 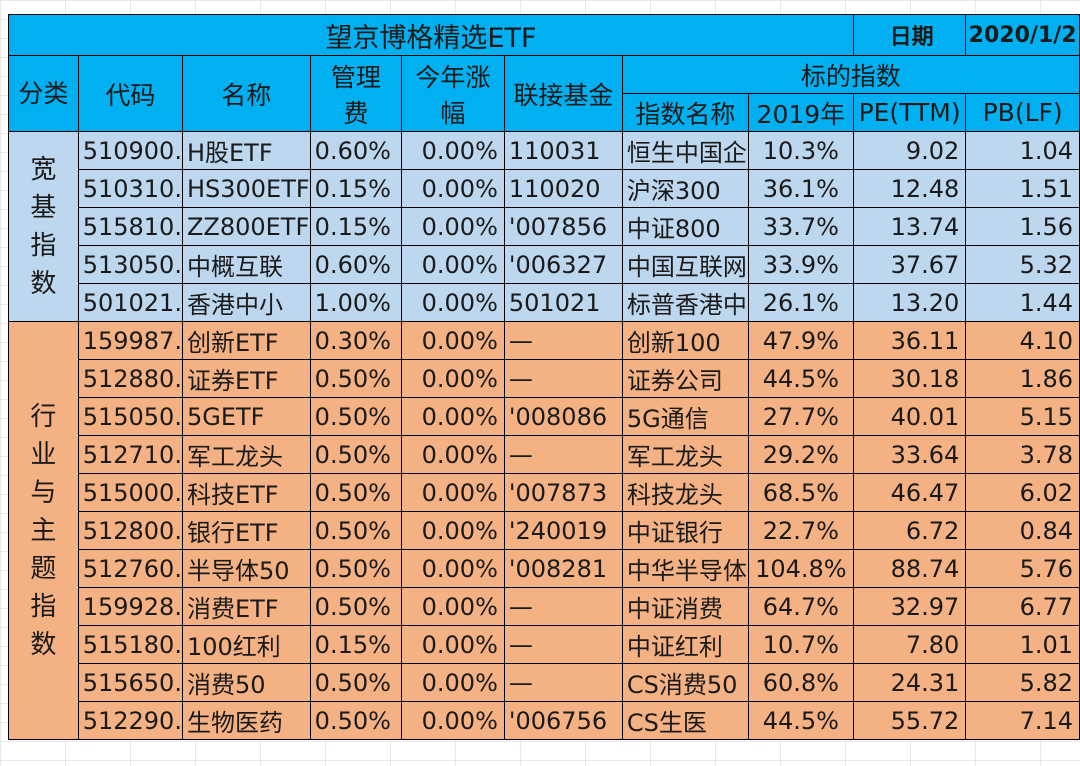 I want to click on feeder-cell: 501021, so click(x=563, y=302).